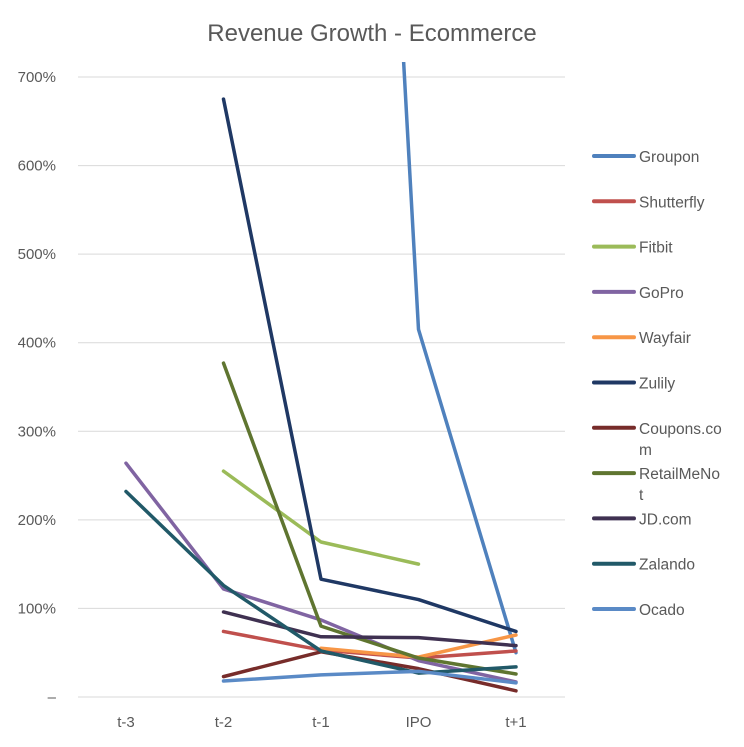 This screenshot has width=744, height=747. I want to click on y-tick-label-7: 700%, so click(37, 77).